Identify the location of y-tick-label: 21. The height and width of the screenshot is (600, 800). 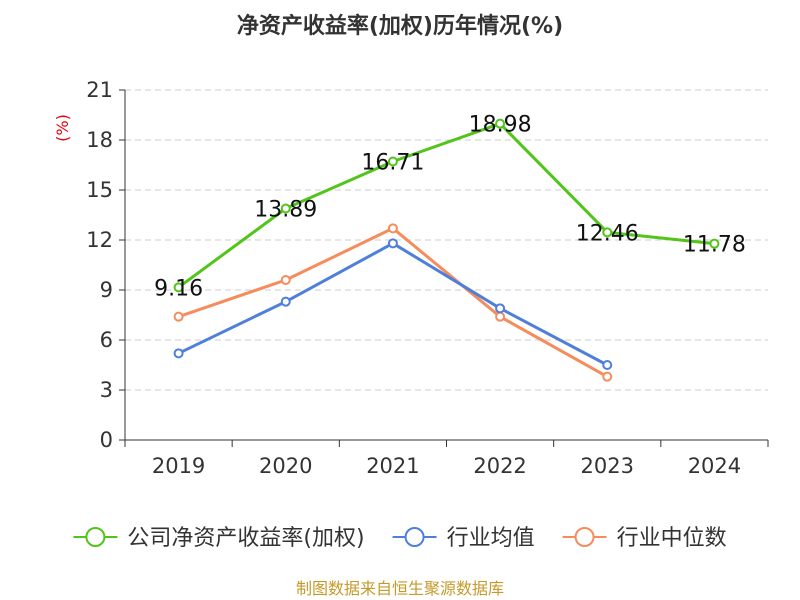
(99, 90).